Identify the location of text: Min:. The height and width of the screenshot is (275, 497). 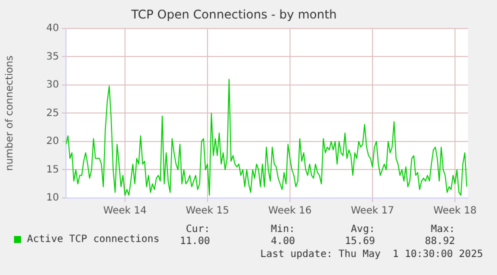
(282, 230).